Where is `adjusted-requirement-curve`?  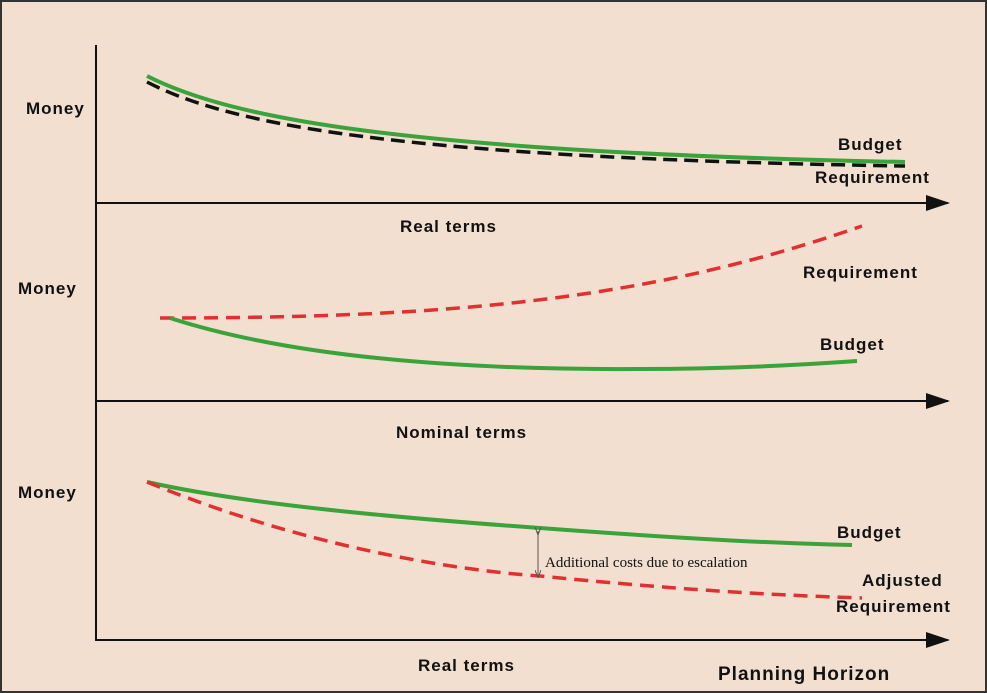 adjusted-requirement-curve is located at coordinates (504, 540).